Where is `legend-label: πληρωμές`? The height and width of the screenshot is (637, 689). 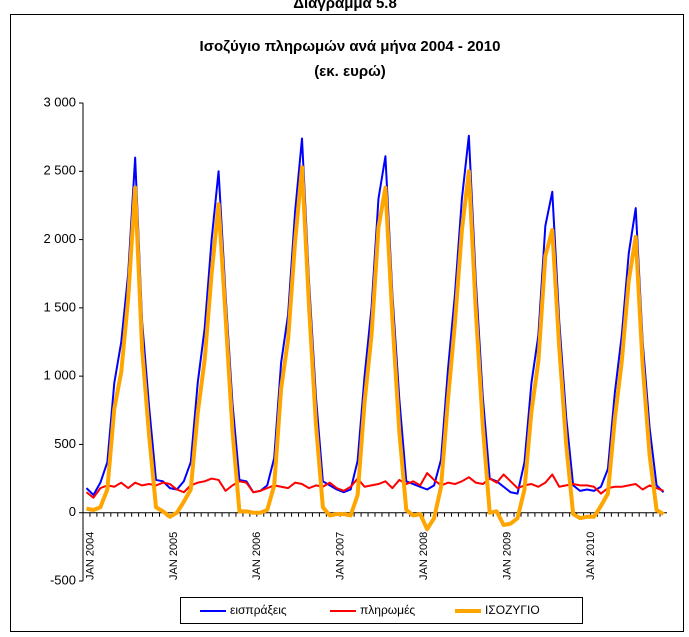 legend-label: πληρωμές is located at coordinates (387, 610).